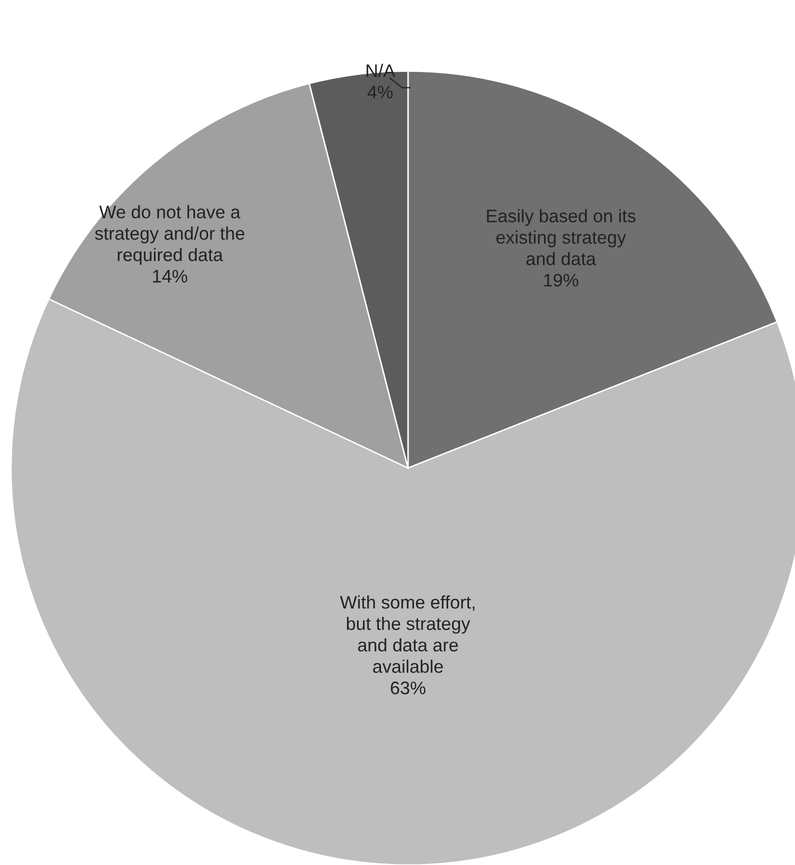 The width and height of the screenshot is (795, 865). I want to click on data-label: 4%, so click(380, 92).